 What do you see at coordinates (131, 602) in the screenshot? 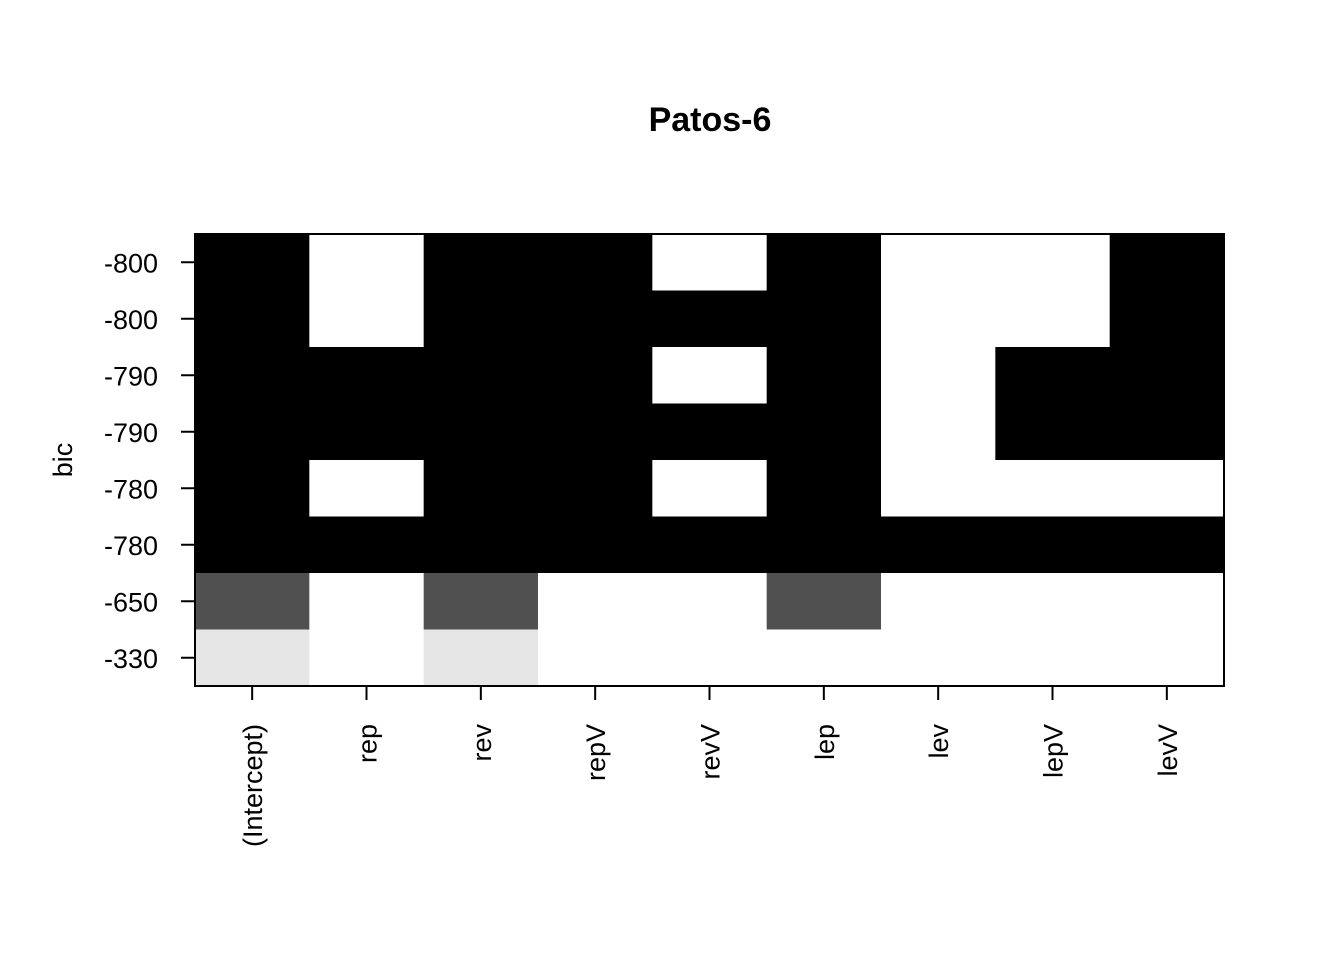
I see `y-tick-label: -650` at bounding box center [131, 602].